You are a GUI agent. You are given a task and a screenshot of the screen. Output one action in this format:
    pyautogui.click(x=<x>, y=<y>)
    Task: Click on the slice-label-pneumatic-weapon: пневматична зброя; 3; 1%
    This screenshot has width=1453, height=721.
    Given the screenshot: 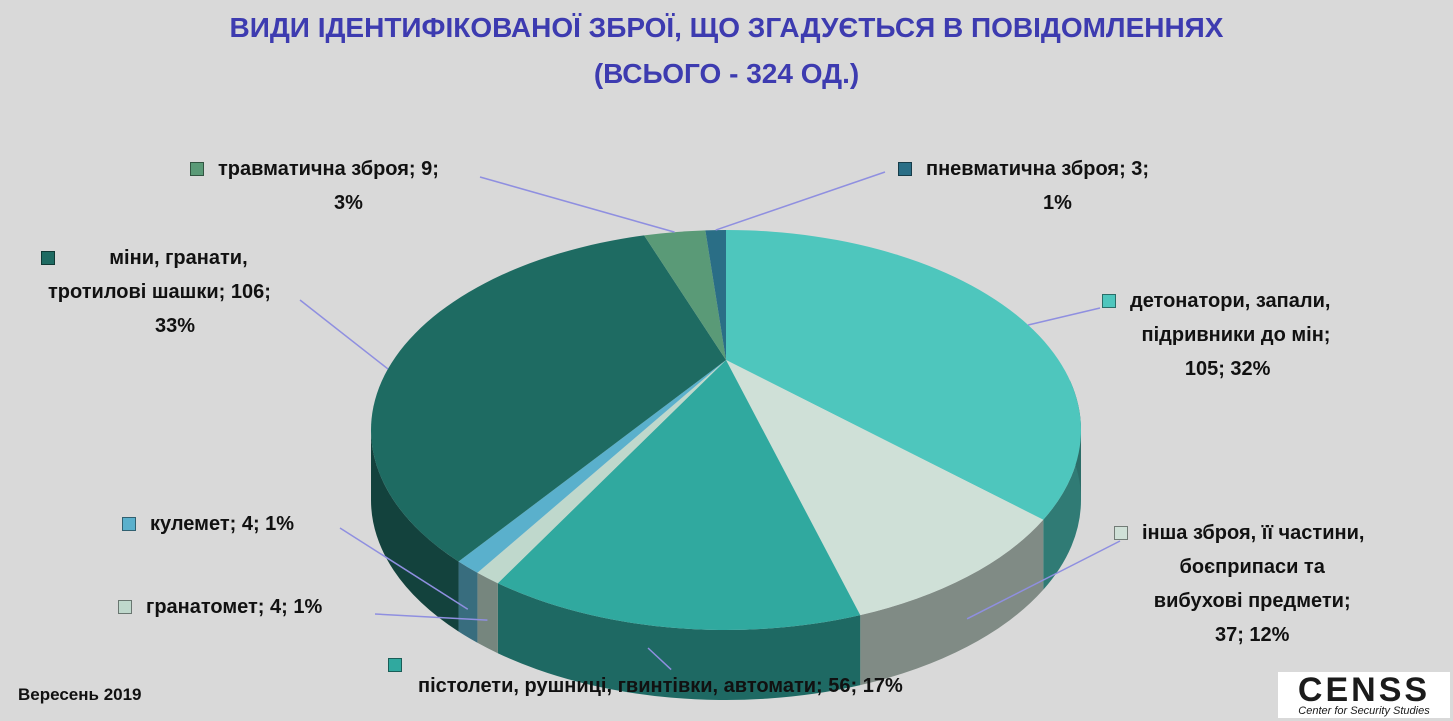 What is the action you would take?
    pyautogui.click(x=1023, y=186)
    